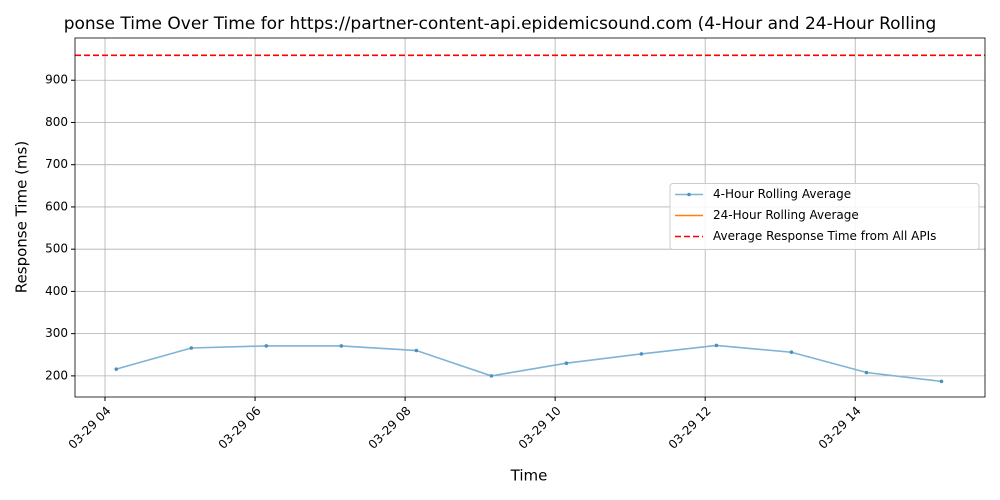  What do you see at coordinates (56, 249) in the screenshot?
I see `y-tick-label: 500` at bounding box center [56, 249].